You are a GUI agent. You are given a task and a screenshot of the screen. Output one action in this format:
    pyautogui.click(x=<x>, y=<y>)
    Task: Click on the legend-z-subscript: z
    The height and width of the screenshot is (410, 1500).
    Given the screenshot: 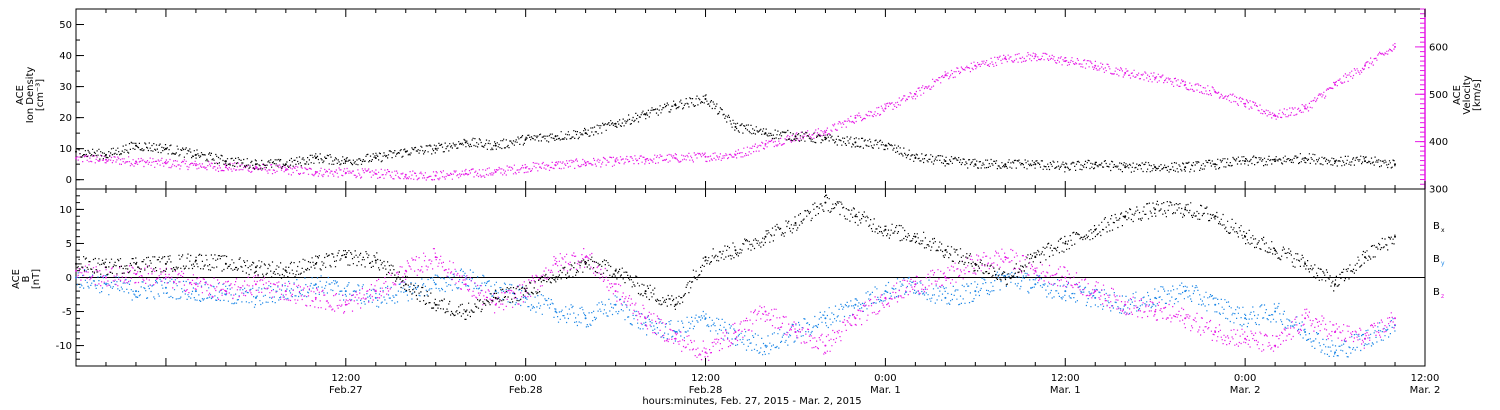 What is the action you would take?
    pyautogui.click(x=1442, y=296)
    